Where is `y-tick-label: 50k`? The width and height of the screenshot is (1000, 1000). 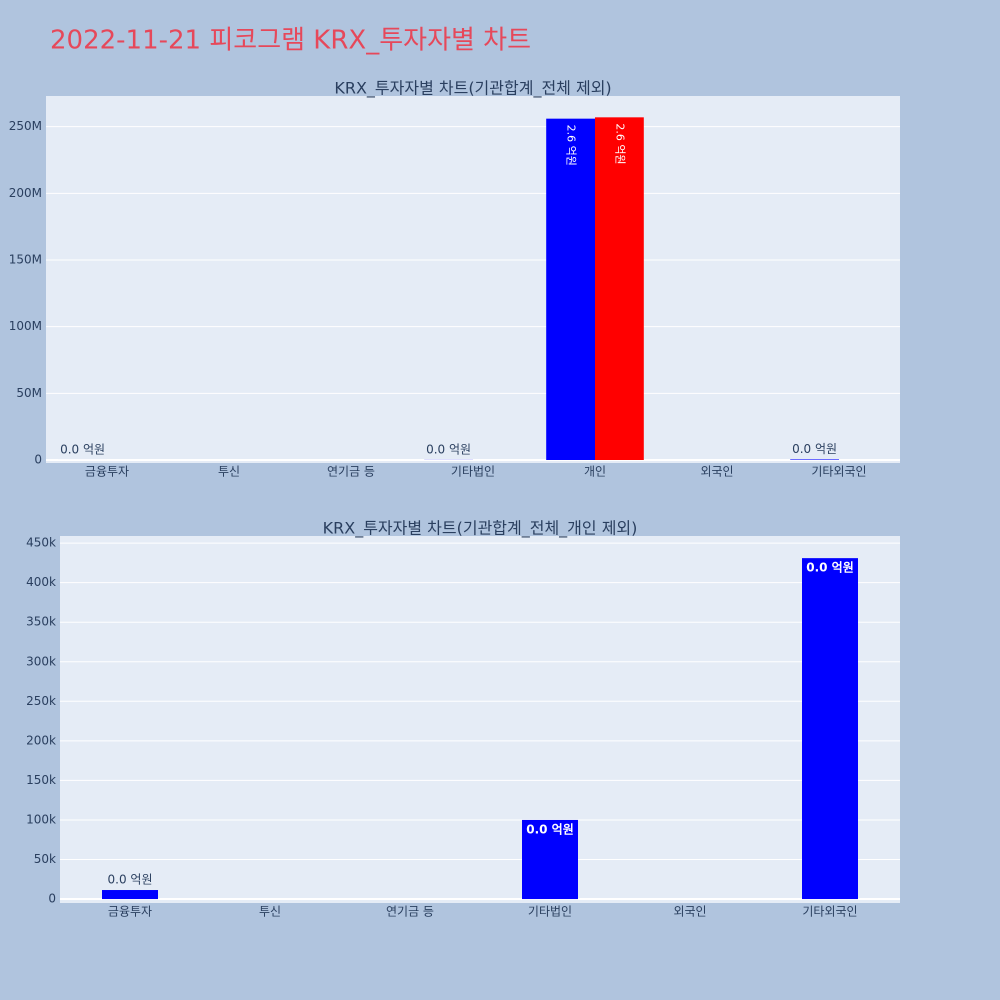 y-tick-label: 50k is located at coordinates (45, 859).